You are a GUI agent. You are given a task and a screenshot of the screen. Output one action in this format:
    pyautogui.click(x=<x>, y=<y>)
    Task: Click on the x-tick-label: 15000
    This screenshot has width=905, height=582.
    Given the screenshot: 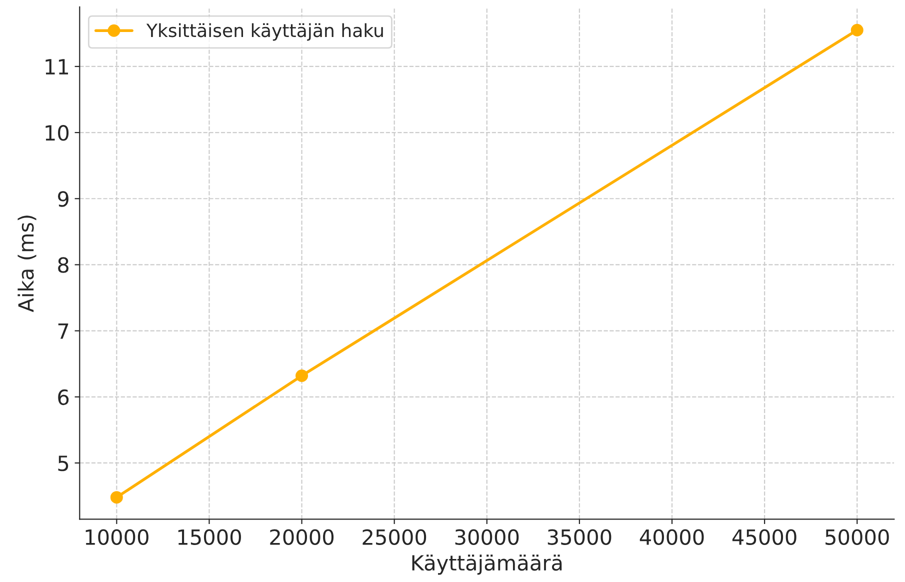 What is the action you would take?
    pyautogui.click(x=209, y=537)
    